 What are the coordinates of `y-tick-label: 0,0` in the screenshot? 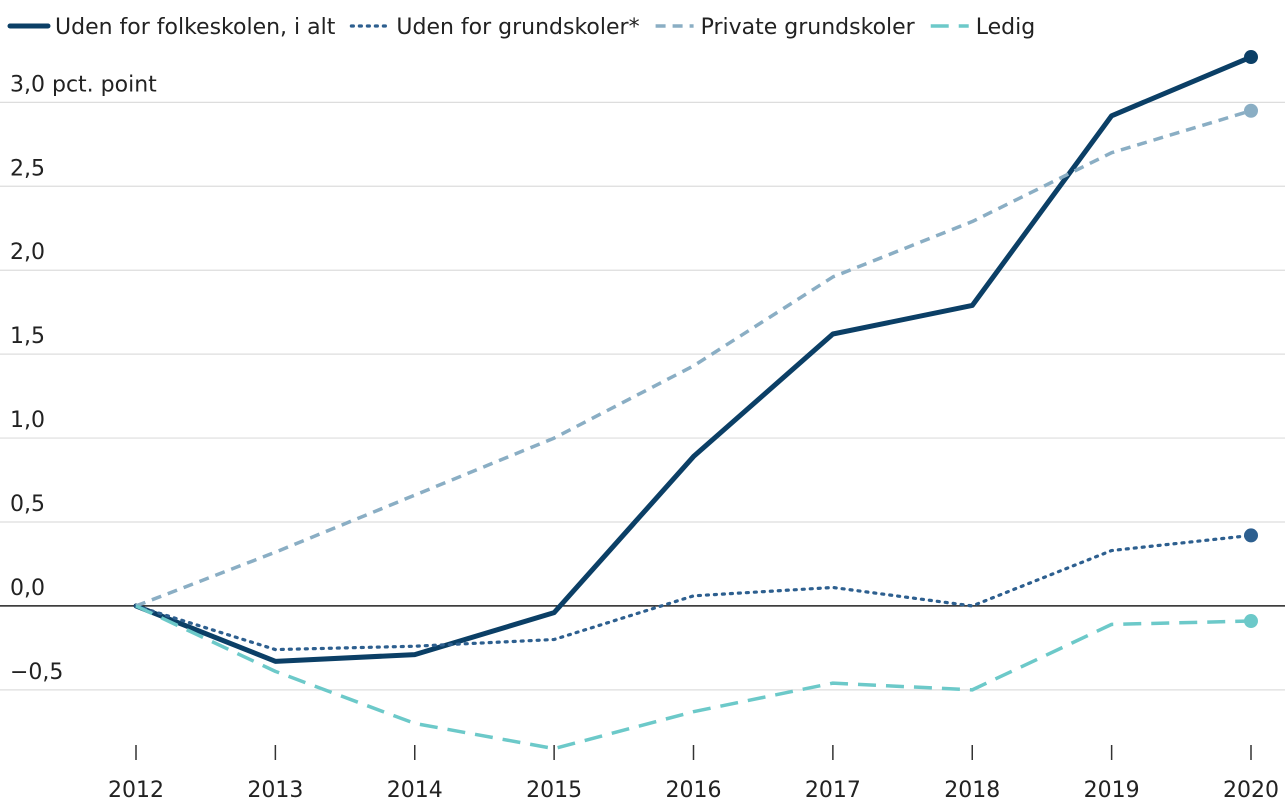 It's located at (27, 588).